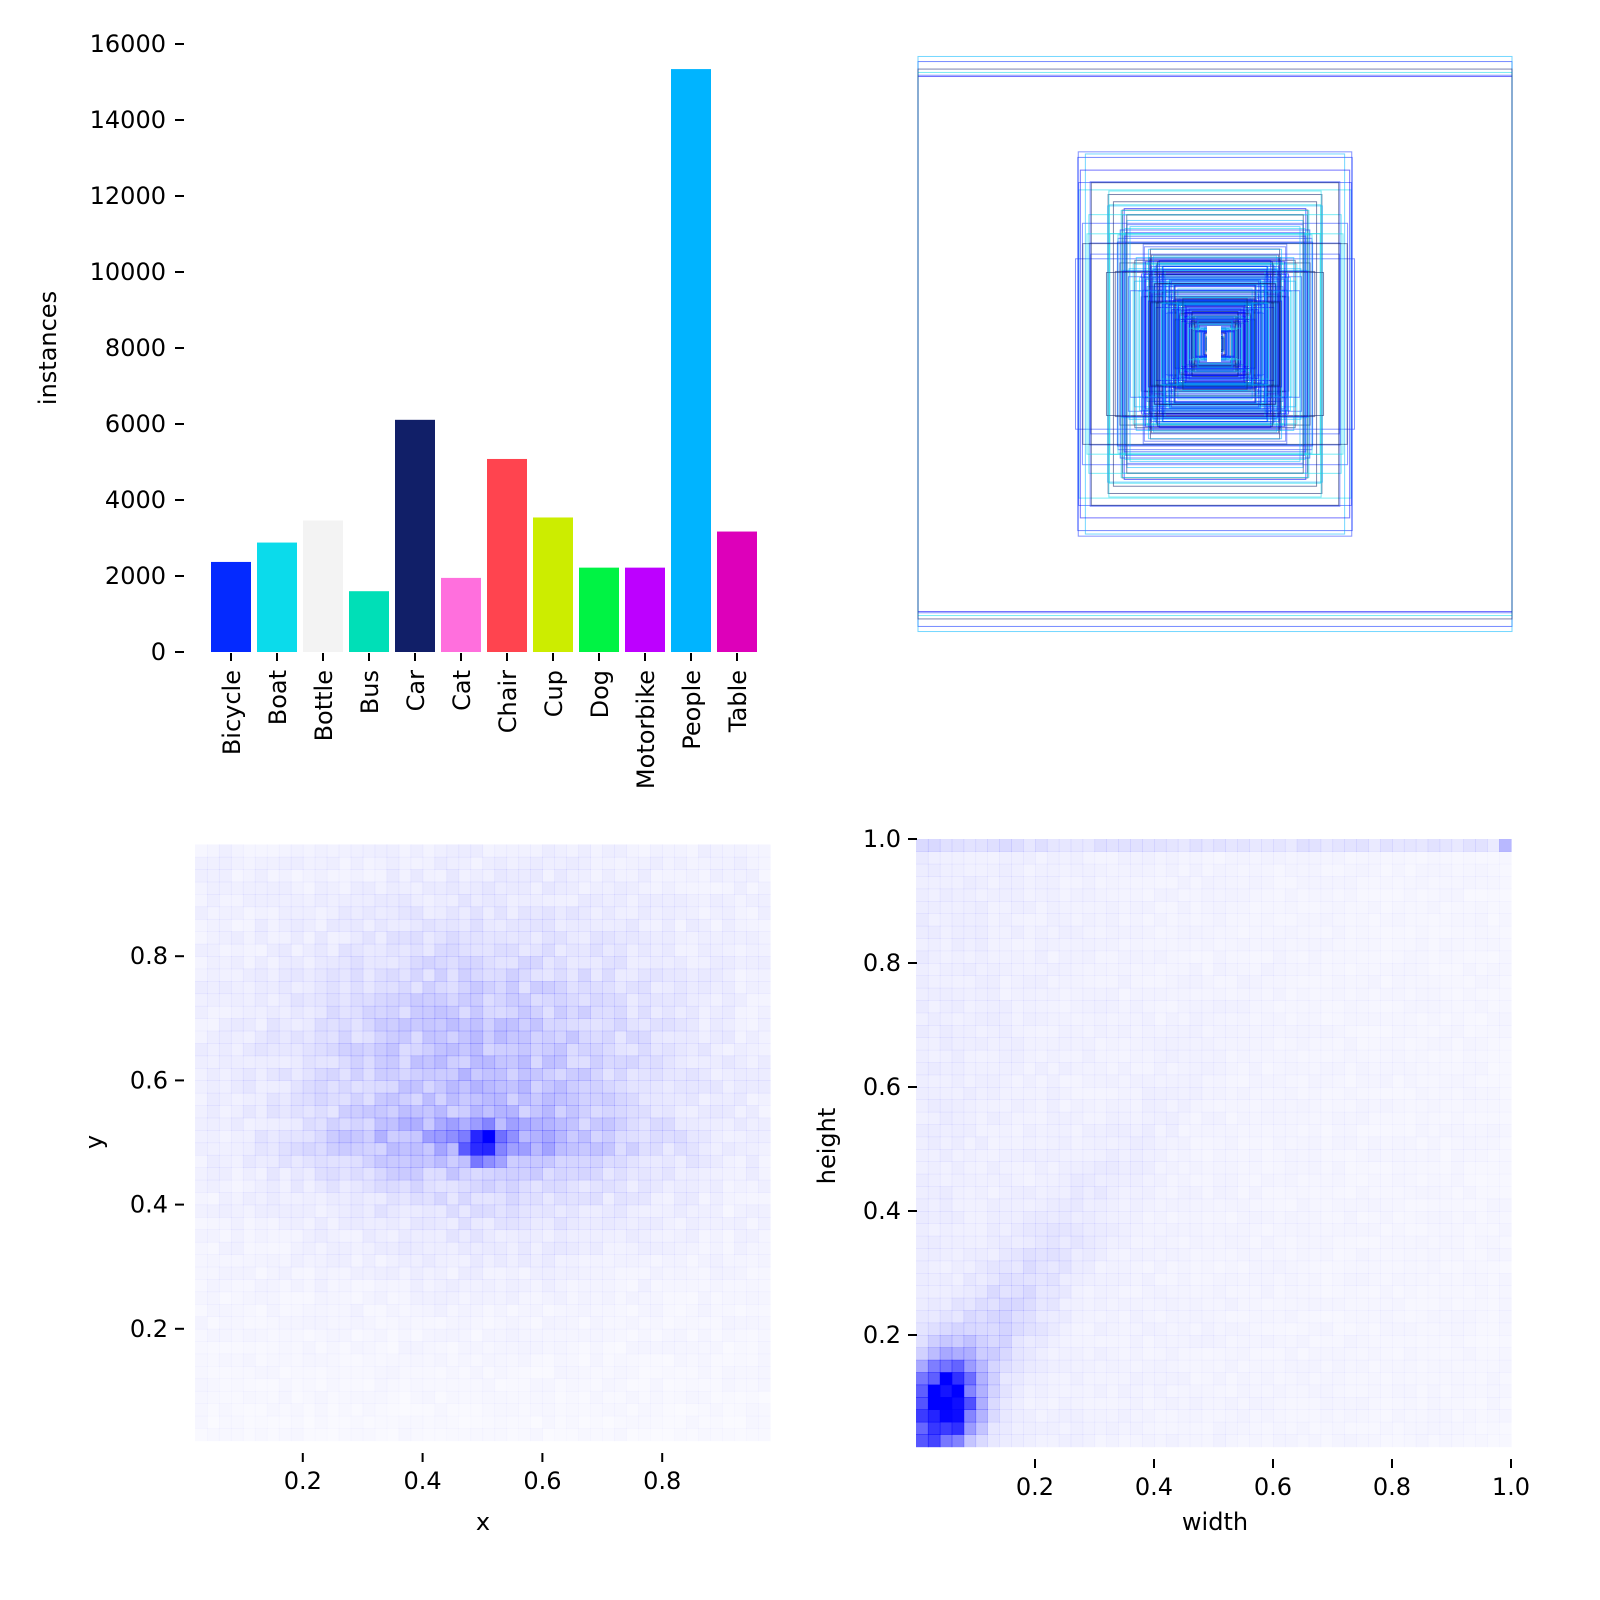 The width and height of the screenshot is (1600, 1600). I want to click on box-outline, so click(1215, 344).